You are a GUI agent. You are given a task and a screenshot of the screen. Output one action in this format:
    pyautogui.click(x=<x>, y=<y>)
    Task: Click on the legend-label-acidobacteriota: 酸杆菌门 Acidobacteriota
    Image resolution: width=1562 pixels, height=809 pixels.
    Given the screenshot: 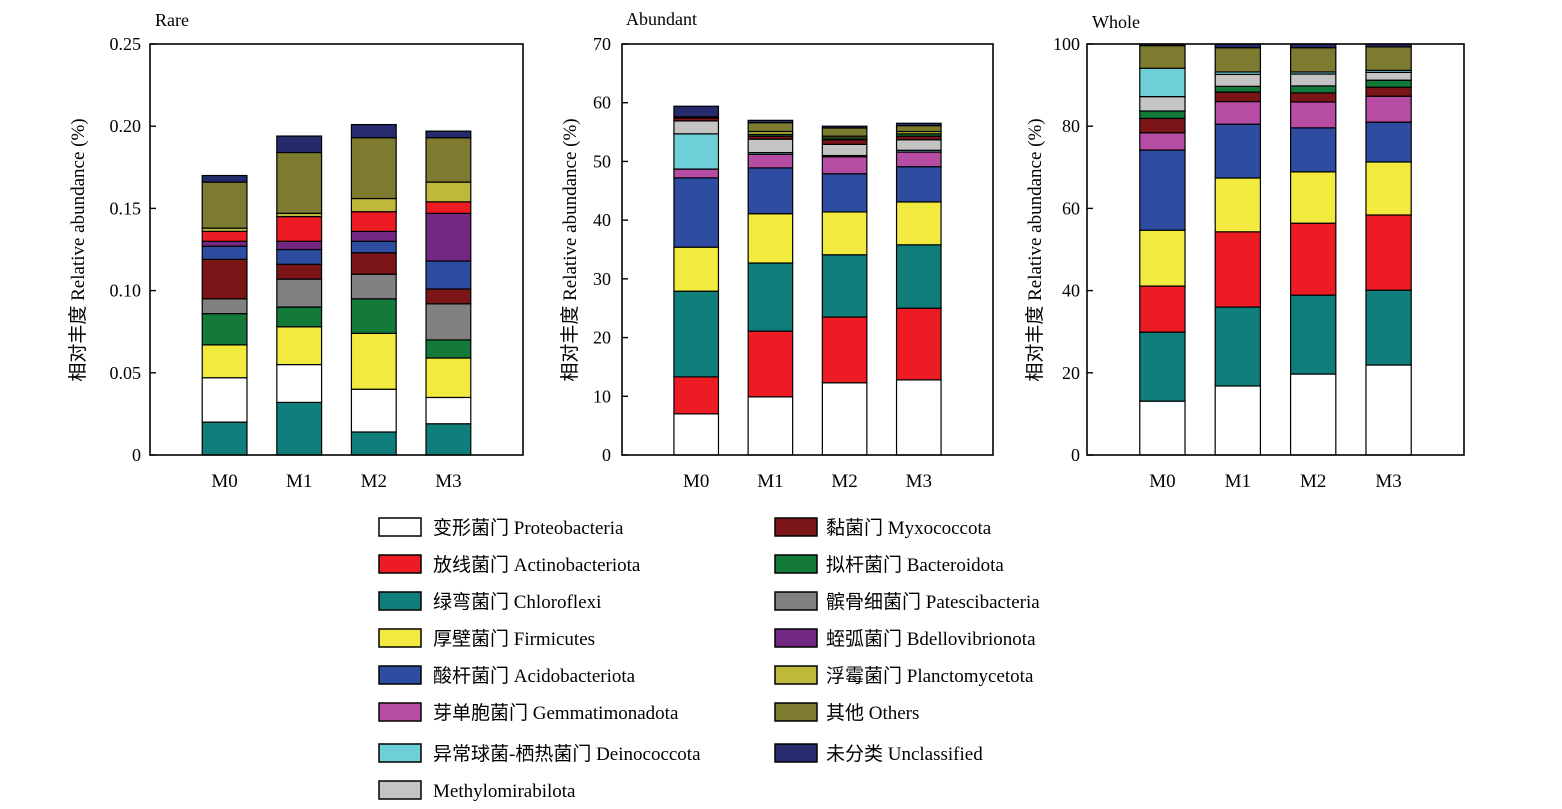 What is the action you would take?
    pyautogui.click(x=534, y=676)
    